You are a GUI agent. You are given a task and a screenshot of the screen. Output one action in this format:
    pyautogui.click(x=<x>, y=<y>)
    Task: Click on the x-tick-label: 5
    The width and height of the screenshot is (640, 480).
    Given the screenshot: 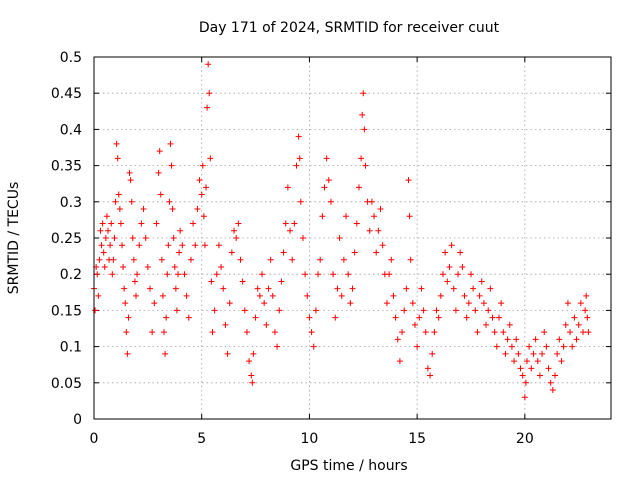 What is the action you would take?
    pyautogui.click(x=201, y=439)
    